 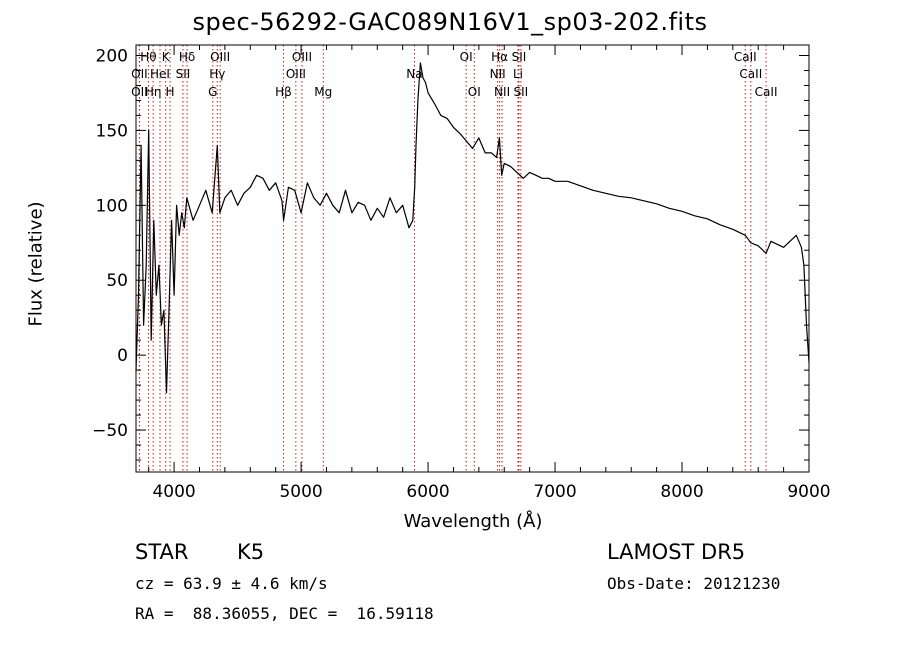 What do you see at coordinates (162, 552) in the screenshot?
I see `object-class: STAR` at bounding box center [162, 552].